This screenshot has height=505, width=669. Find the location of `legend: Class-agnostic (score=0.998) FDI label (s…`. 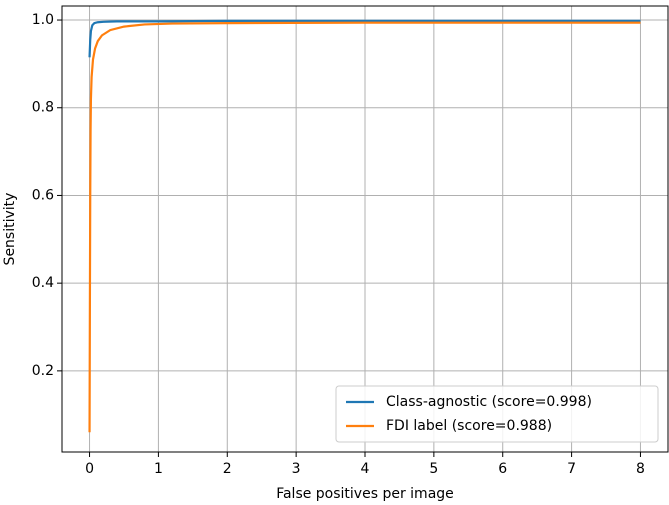

legend: Class-agnostic (score=0.998) FDI label (s… is located at coordinates (497, 414).